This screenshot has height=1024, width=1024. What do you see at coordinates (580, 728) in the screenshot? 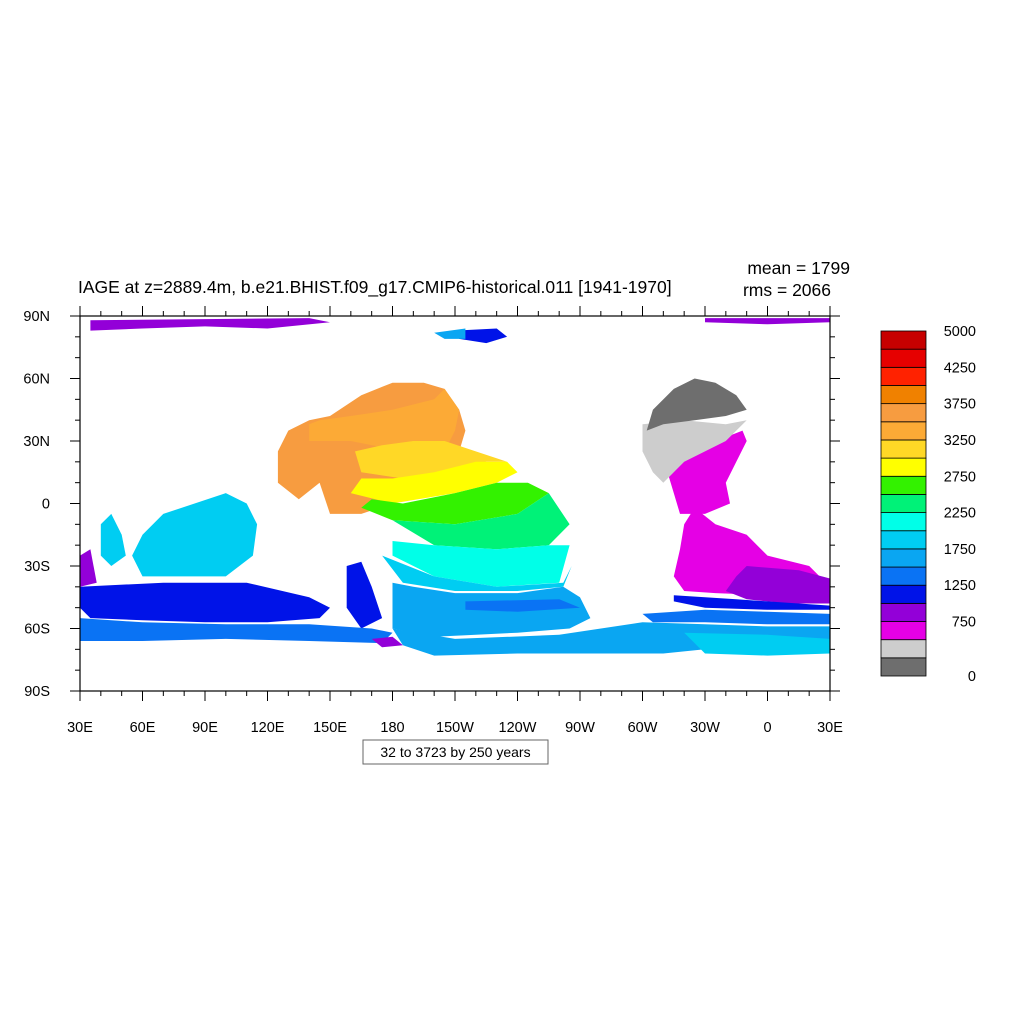
I see `x-tick-label: 90W` at bounding box center [580, 728].